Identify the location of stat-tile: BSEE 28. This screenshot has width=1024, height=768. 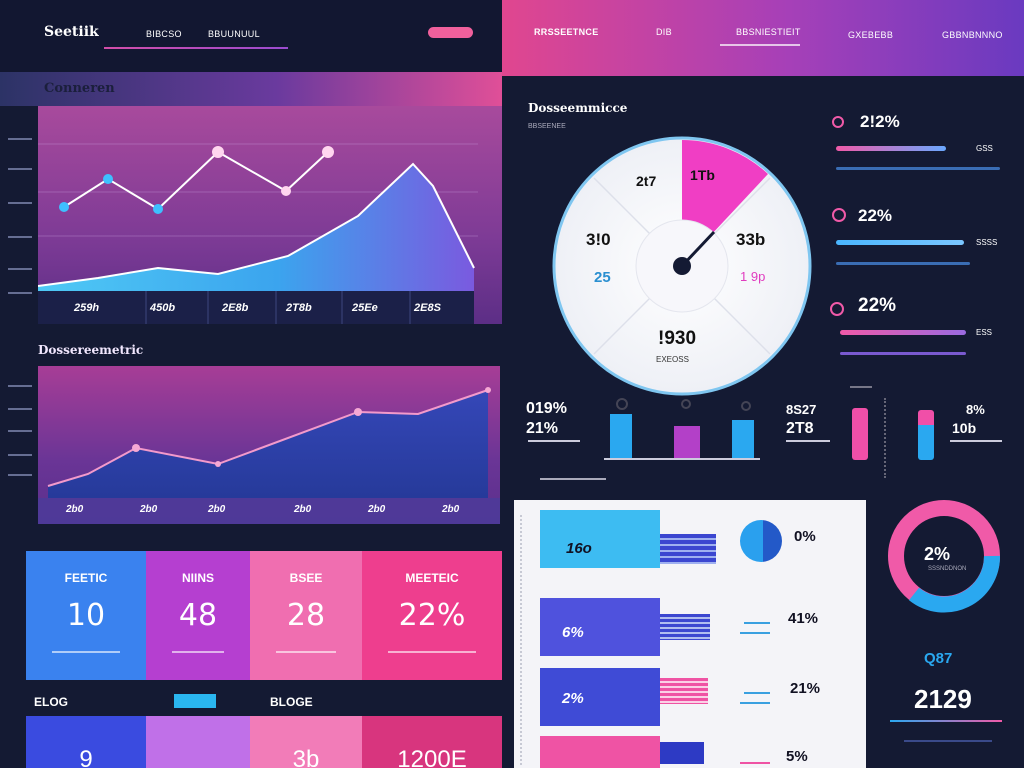
(306, 615).